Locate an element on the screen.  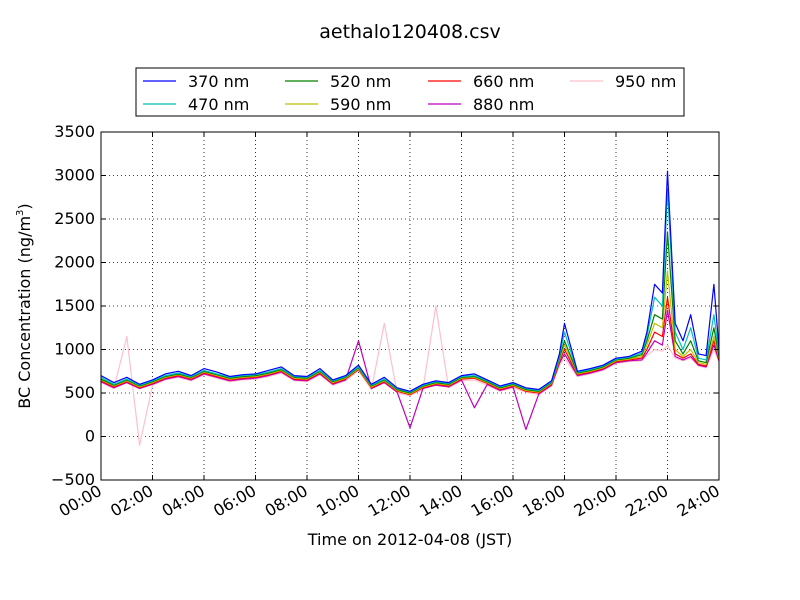
legend-label-0: 370 nm is located at coordinates (218, 81).